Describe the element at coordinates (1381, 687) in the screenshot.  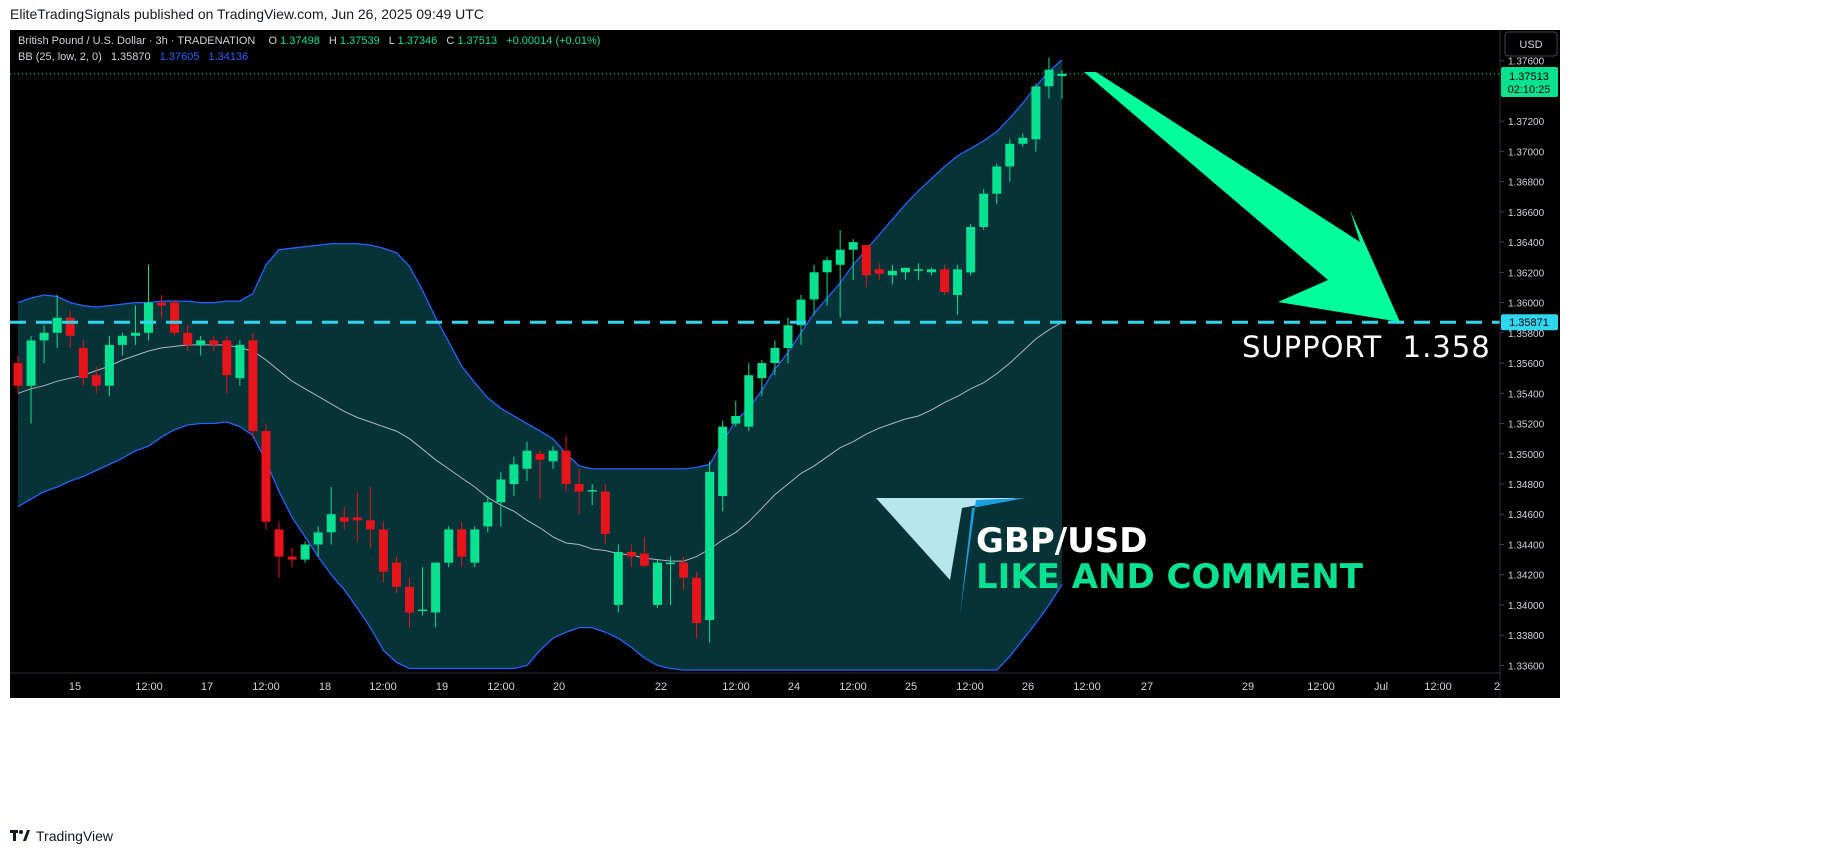
I see `x-tick-label: Jul` at that location.